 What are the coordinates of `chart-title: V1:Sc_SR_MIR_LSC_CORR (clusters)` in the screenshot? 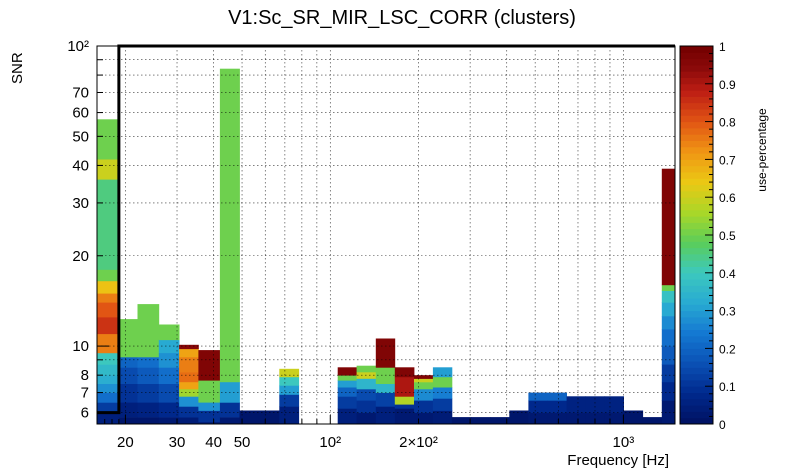 It's located at (402, 18).